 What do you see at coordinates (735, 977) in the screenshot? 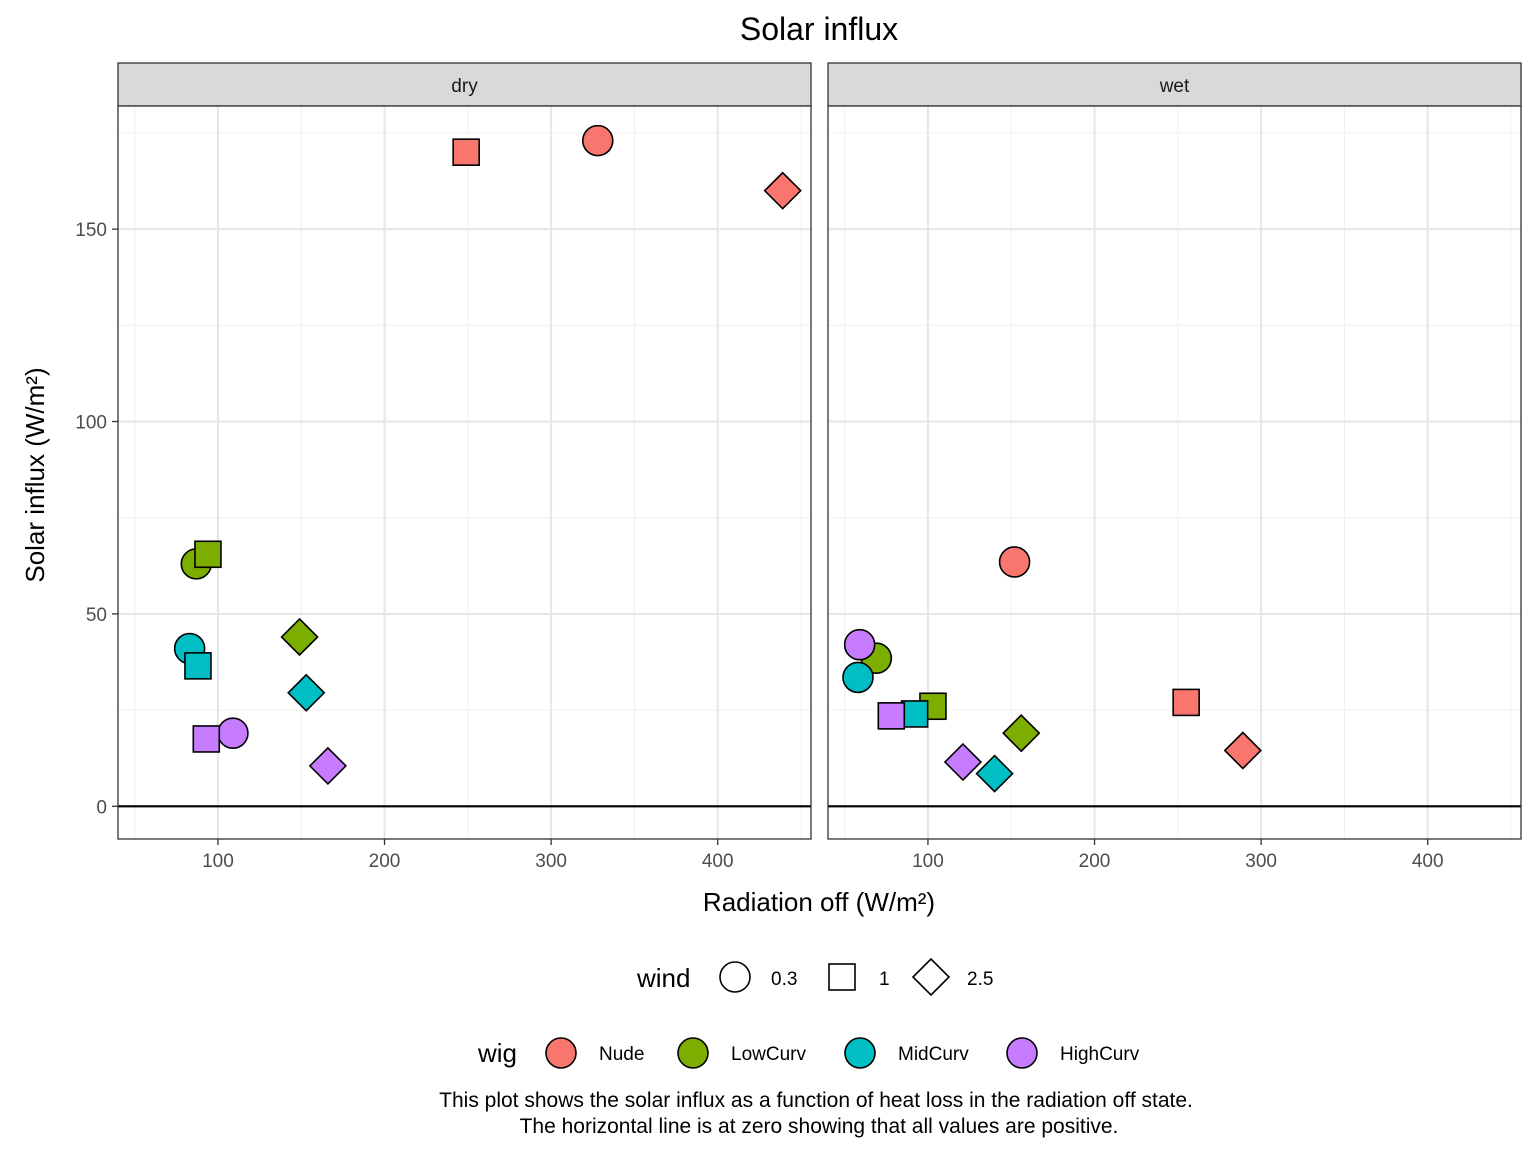
I see `legend-key-wind-0.3` at bounding box center [735, 977].